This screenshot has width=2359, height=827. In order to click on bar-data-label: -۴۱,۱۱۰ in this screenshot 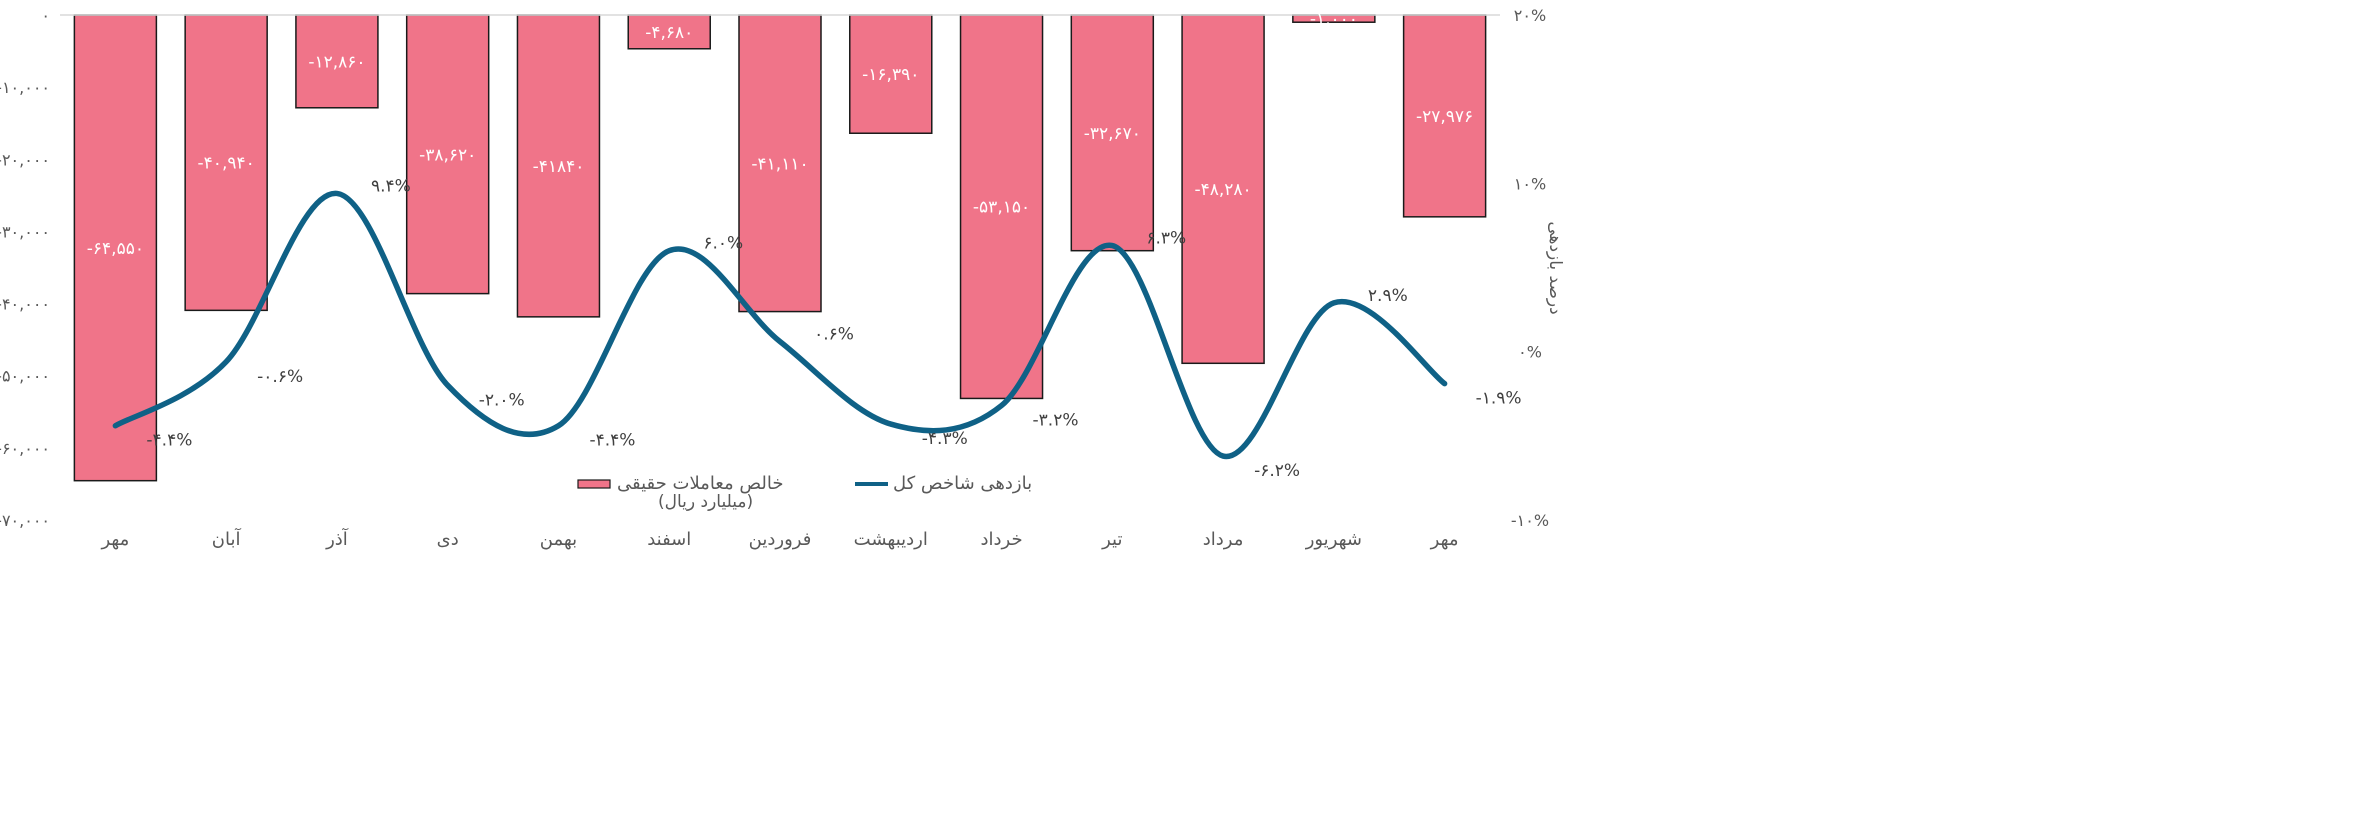, I will do `click(779, 164)`.